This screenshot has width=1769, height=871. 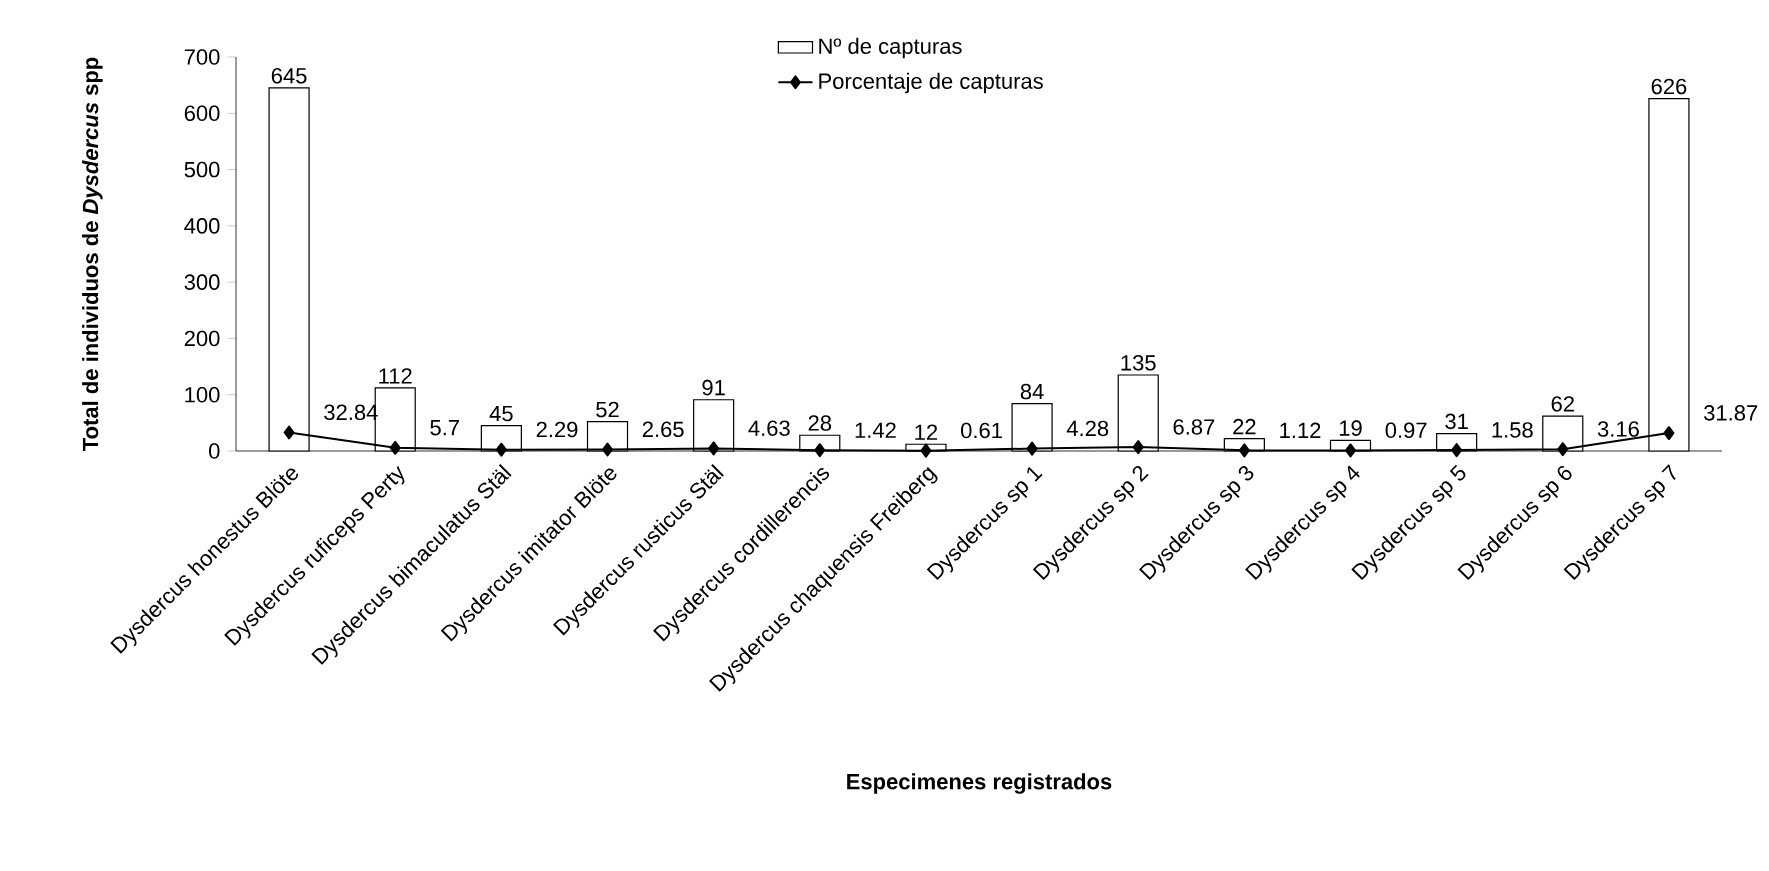 I want to click on data-label: 31.87, so click(x=1731, y=413).